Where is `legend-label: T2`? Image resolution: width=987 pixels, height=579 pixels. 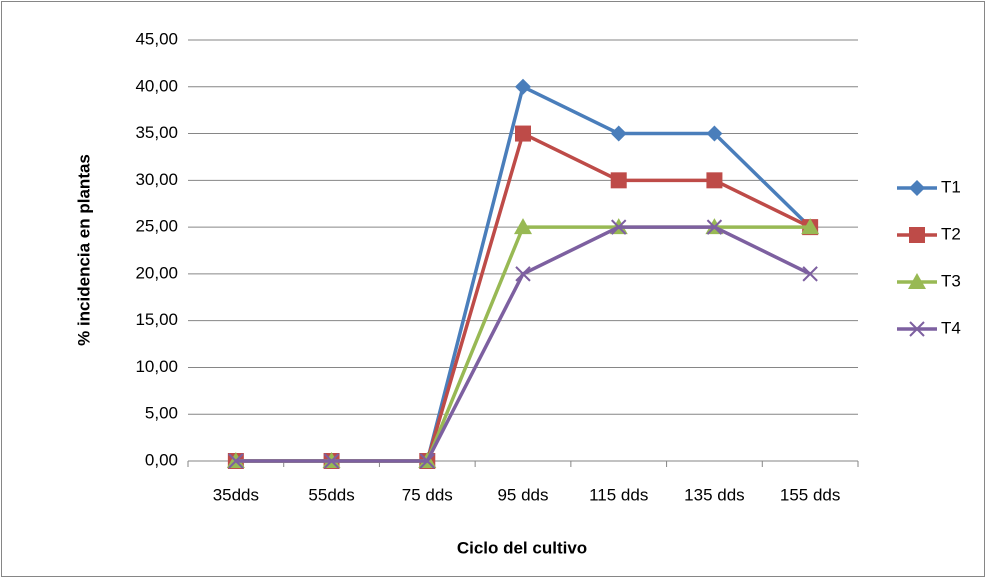 legend-label: T2 is located at coordinates (951, 233).